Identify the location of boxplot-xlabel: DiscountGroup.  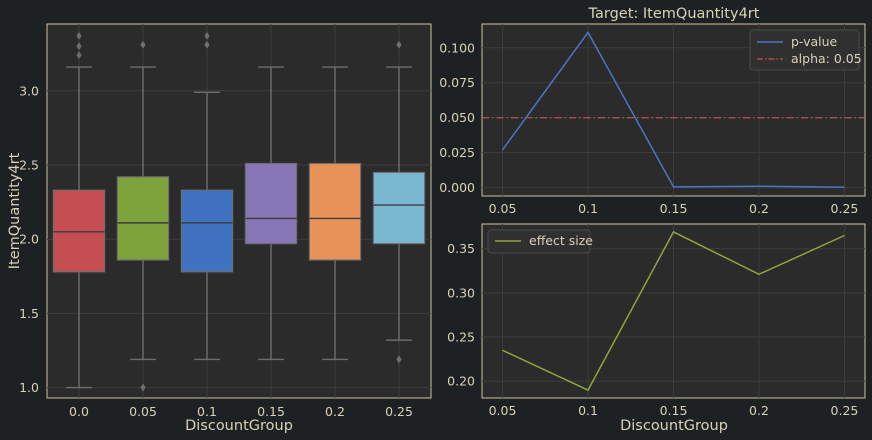
(239, 426).